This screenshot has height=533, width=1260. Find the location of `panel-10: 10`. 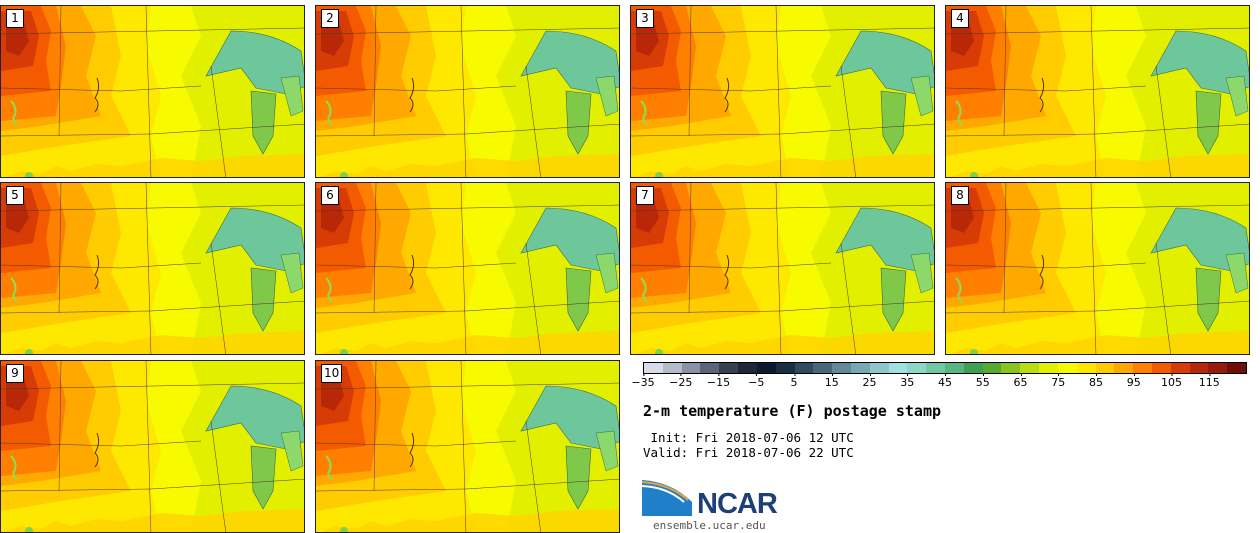

panel-10: 10 is located at coordinates (467, 446).